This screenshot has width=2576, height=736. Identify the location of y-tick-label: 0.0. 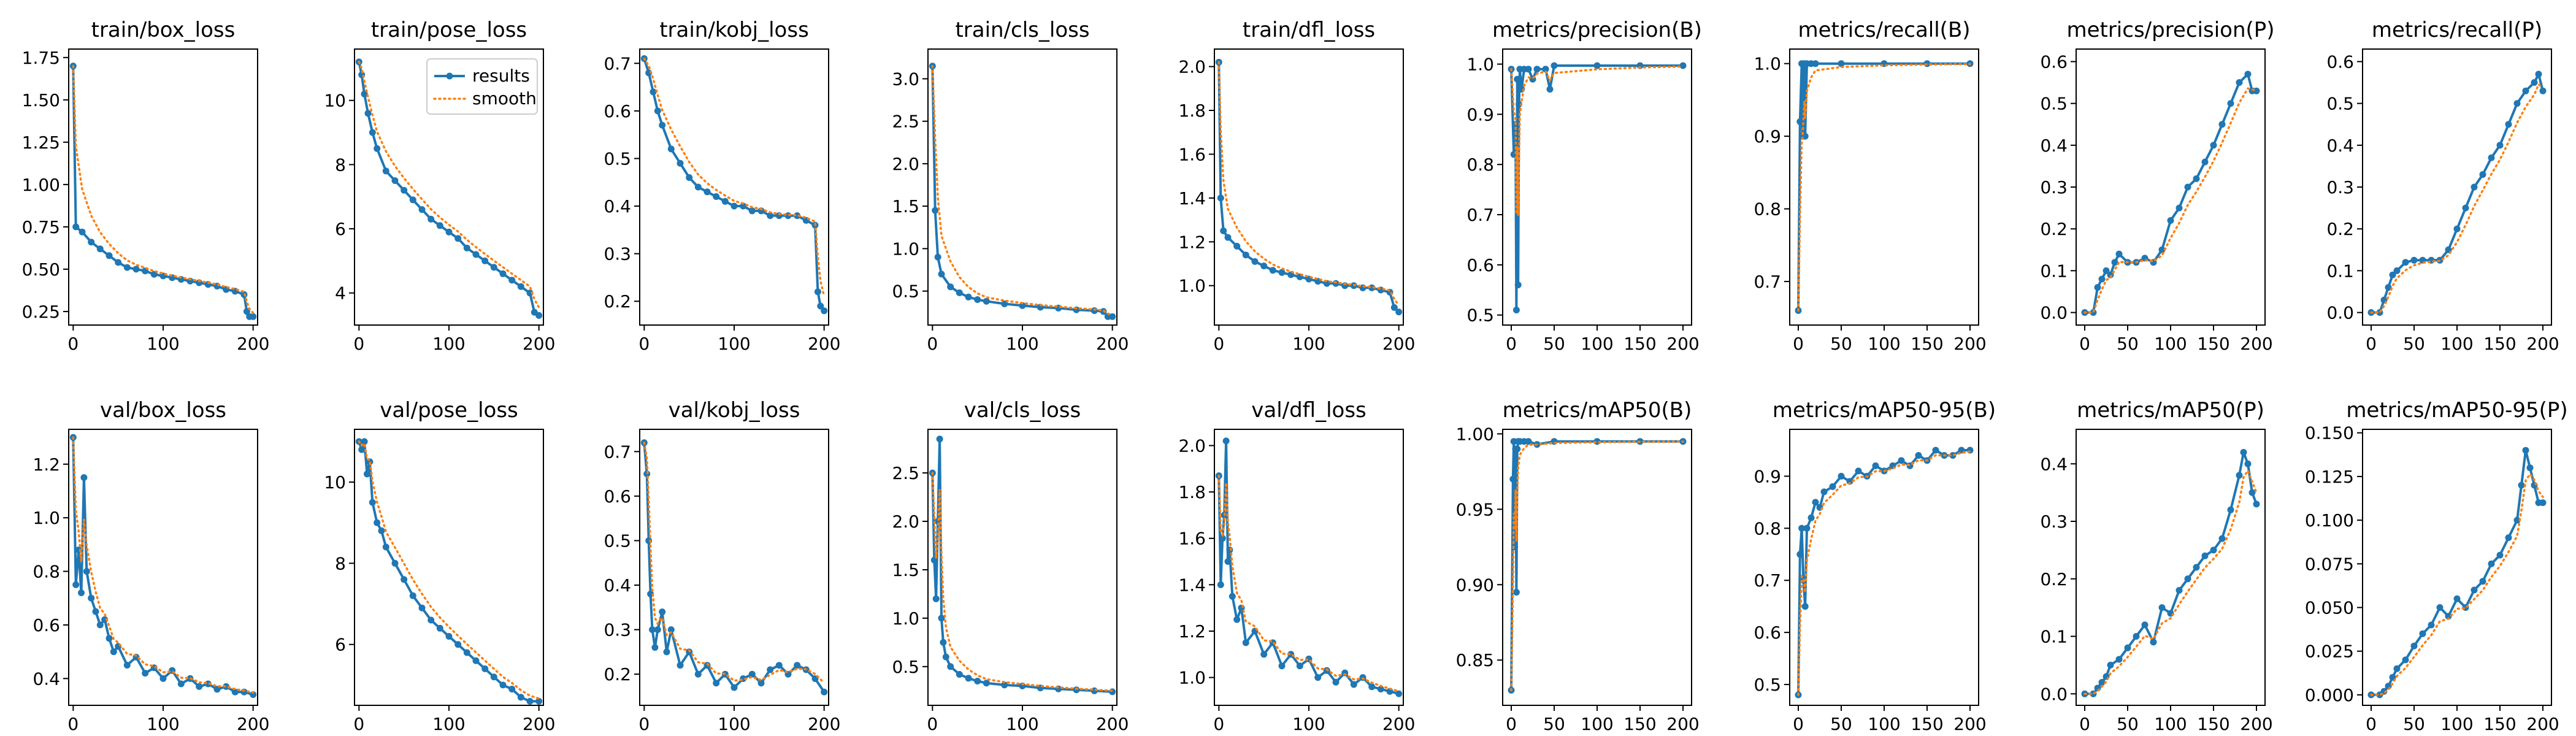
(2054, 694).